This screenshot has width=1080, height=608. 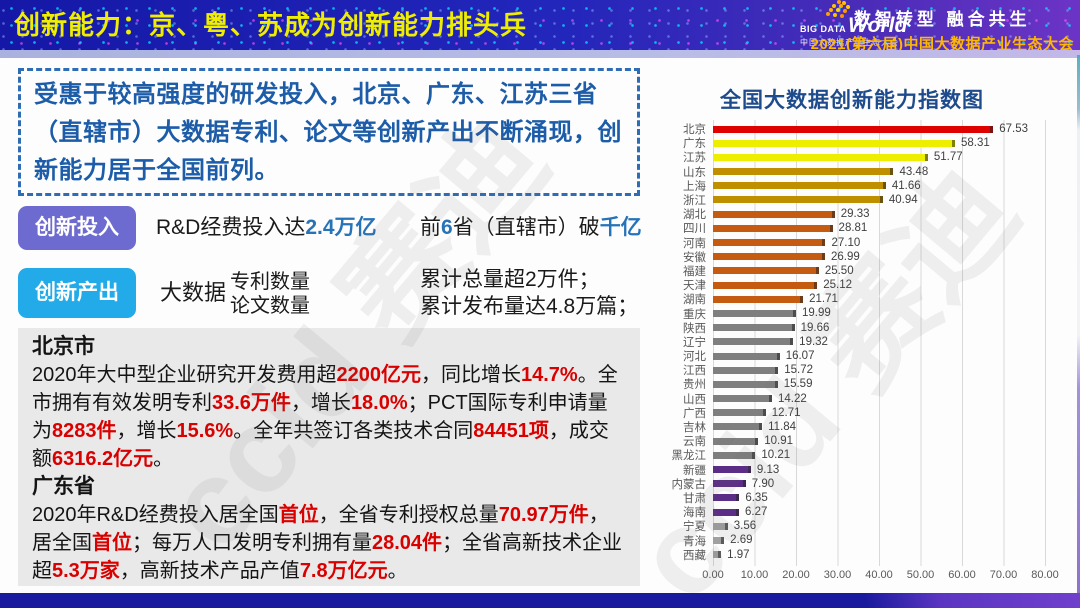 I want to click on chart-value-label: 43.48, so click(x=914, y=171).